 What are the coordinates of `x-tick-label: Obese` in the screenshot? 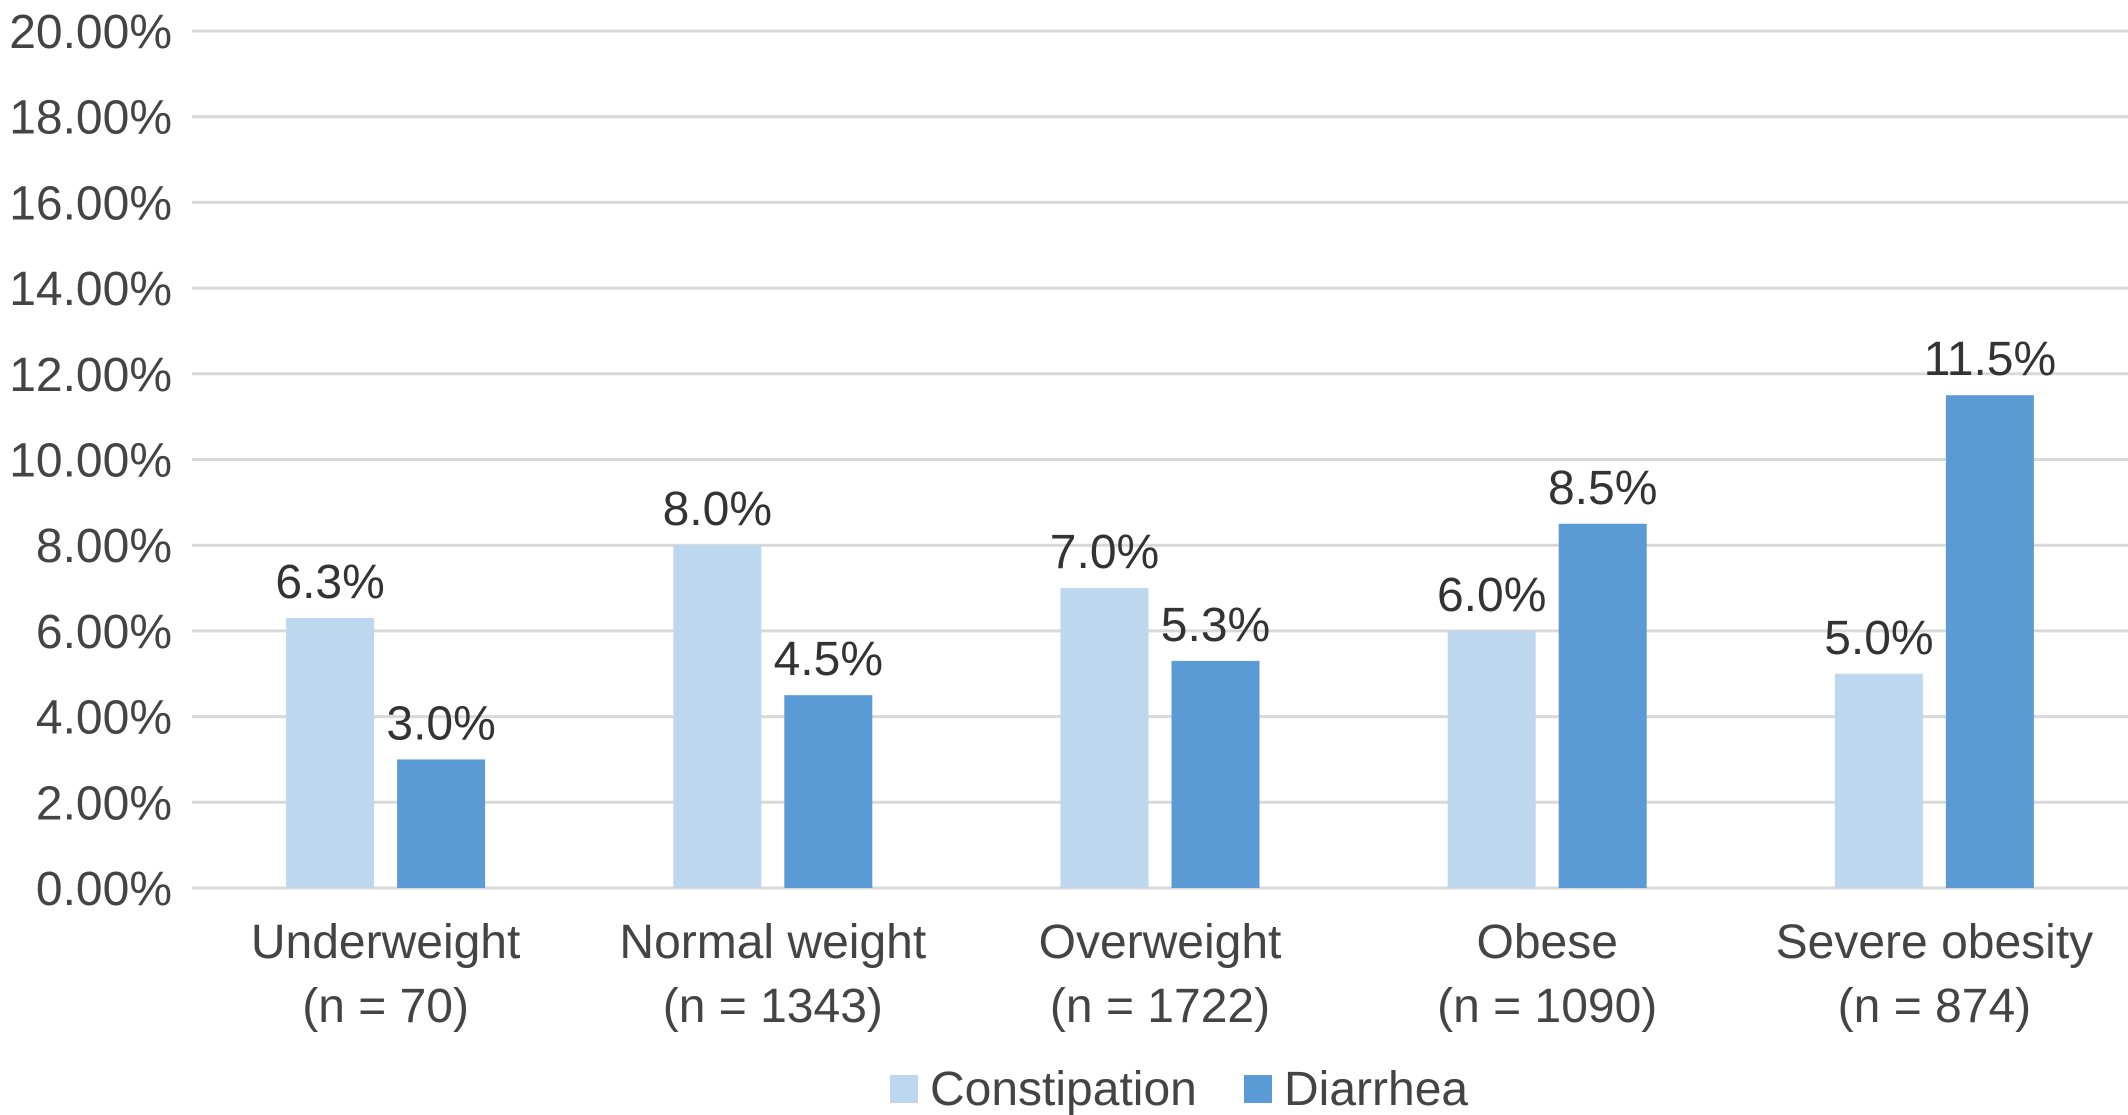 It's located at (1546, 942).